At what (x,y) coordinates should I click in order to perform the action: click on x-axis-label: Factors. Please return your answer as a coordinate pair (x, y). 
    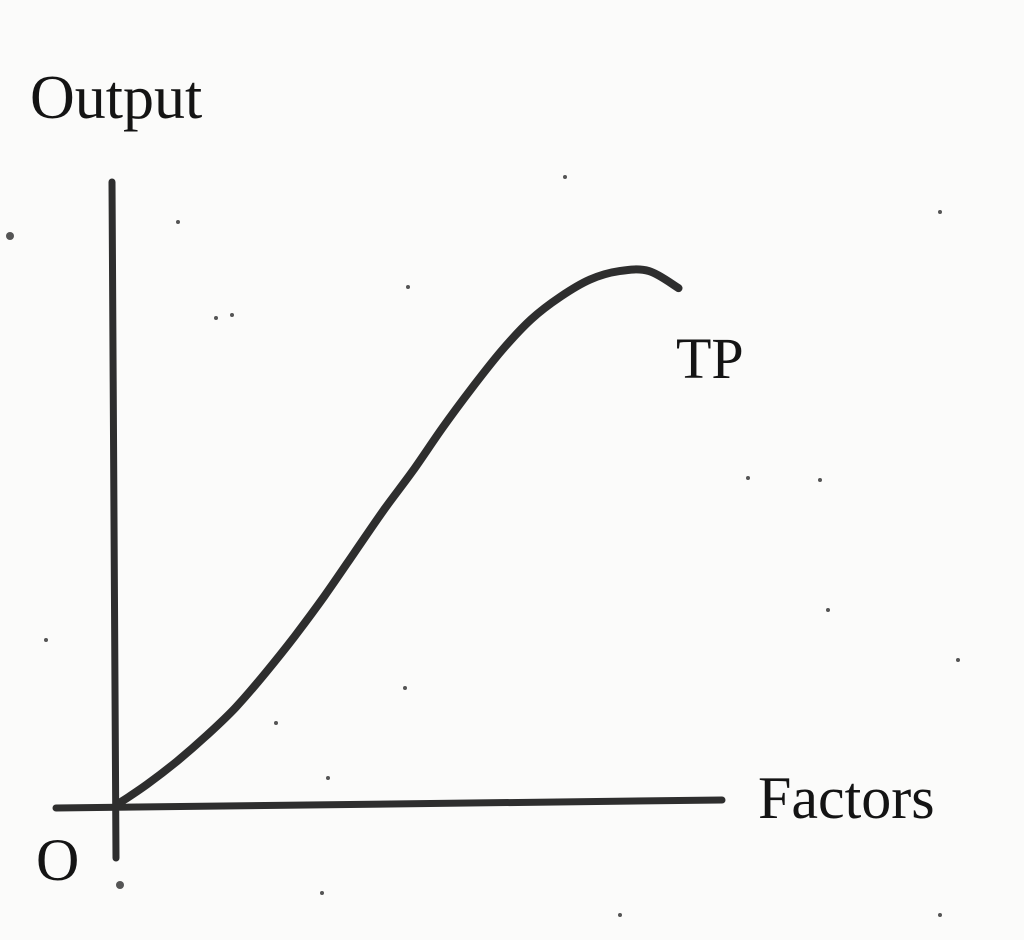
    Looking at the image, I should click on (846, 798).